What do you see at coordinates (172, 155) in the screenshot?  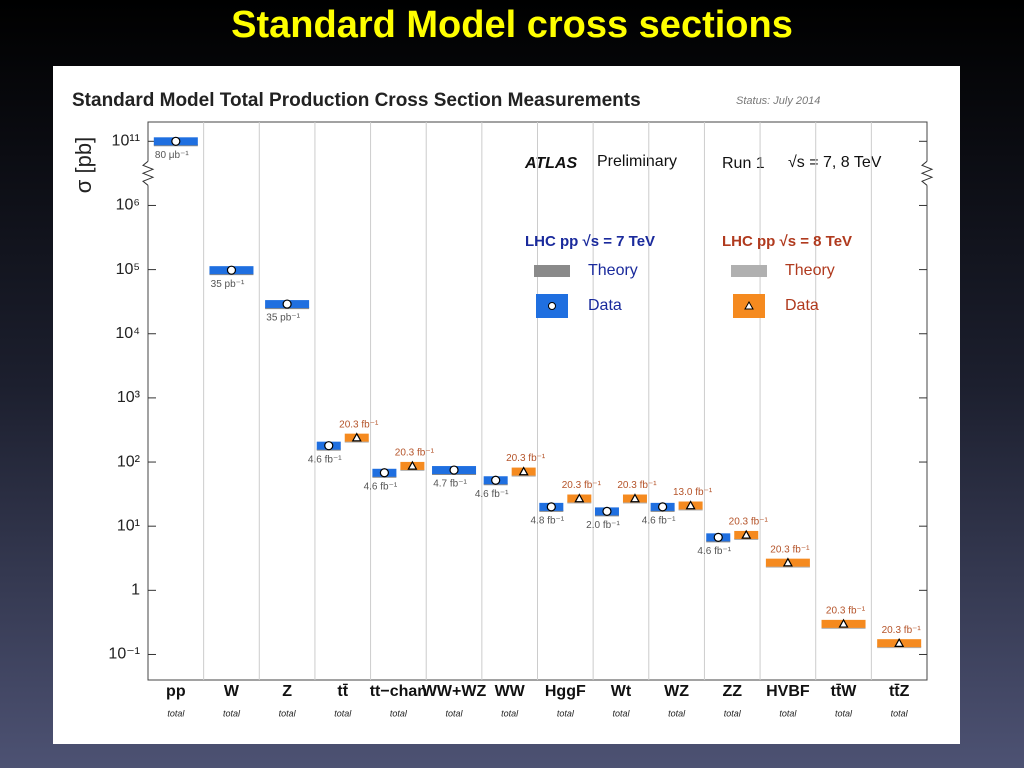 I see `lumi-label: 80 μb⁻¹` at bounding box center [172, 155].